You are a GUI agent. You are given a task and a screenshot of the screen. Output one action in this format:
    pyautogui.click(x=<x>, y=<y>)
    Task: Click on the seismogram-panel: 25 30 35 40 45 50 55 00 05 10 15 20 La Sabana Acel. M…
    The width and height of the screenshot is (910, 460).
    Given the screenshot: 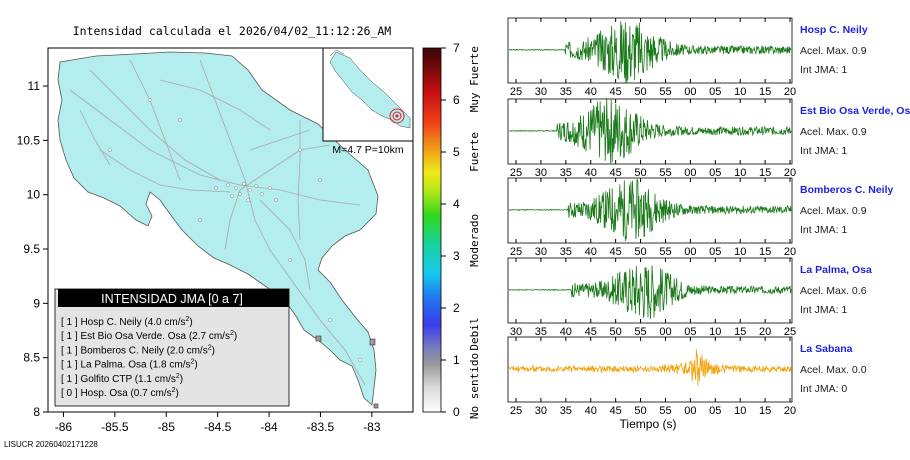 What is the action you would take?
    pyautogui.click(x=687, y=376)
    